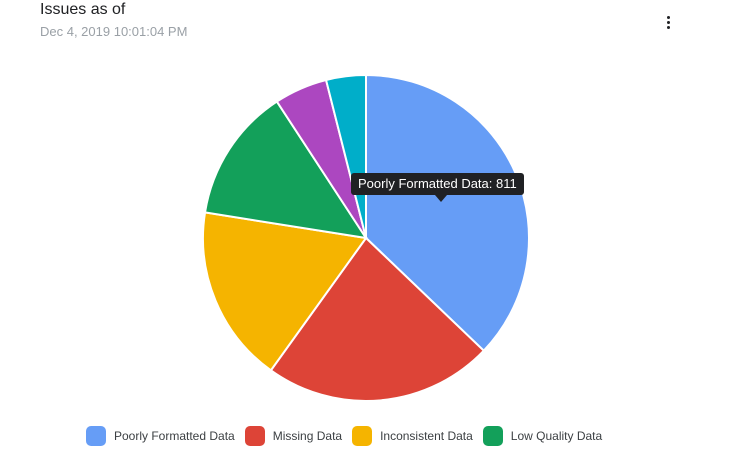  What do you see at coordinates (307, 436) in the screenshot?
I see `legend-label: Missing Data` at bounding box center [307, 436].